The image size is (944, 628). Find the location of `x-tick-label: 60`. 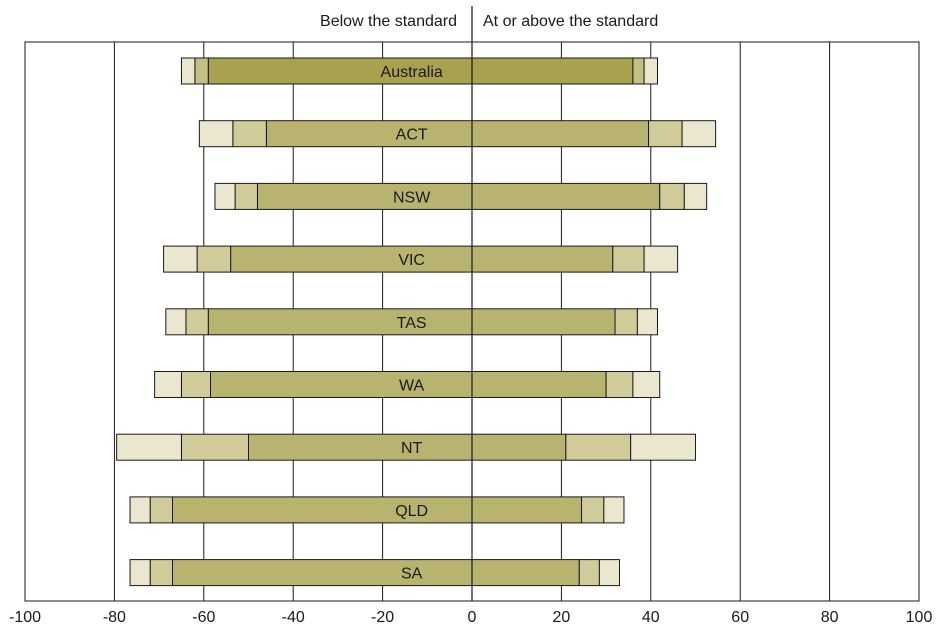

x-tick-label: 60 is located at coordinates (740, 617).